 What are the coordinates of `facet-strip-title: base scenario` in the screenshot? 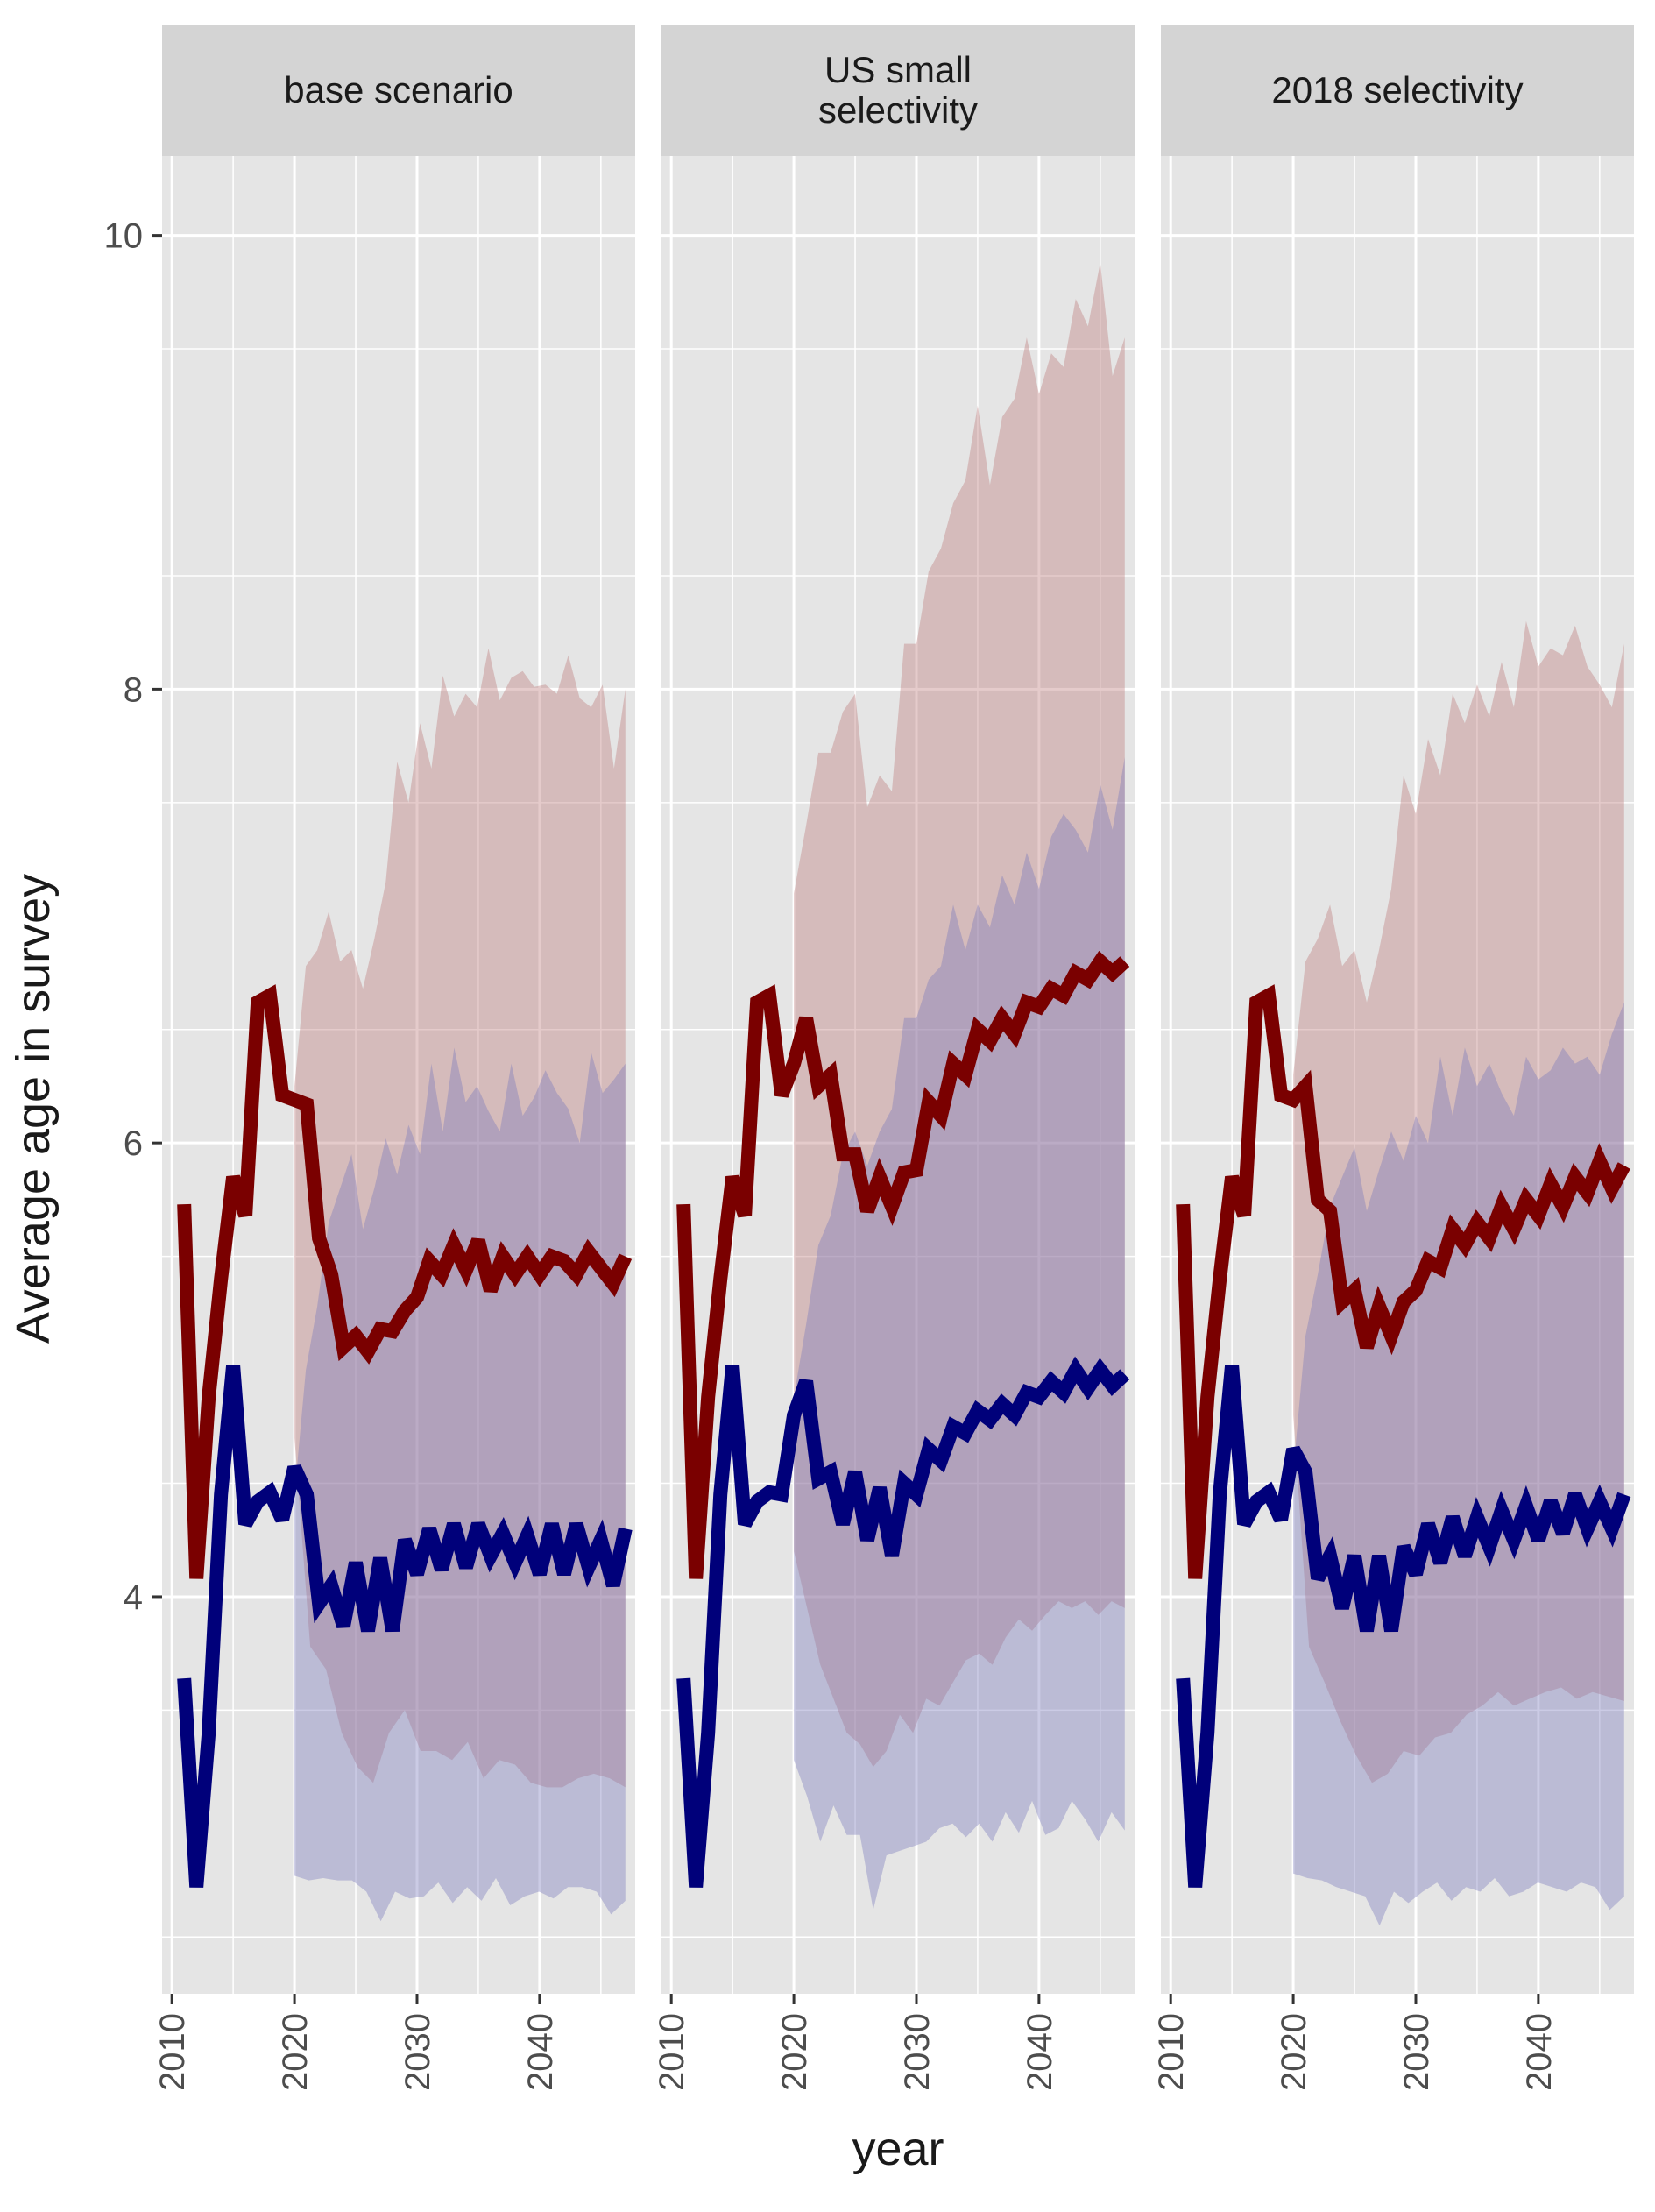 It's located at (398, 89).